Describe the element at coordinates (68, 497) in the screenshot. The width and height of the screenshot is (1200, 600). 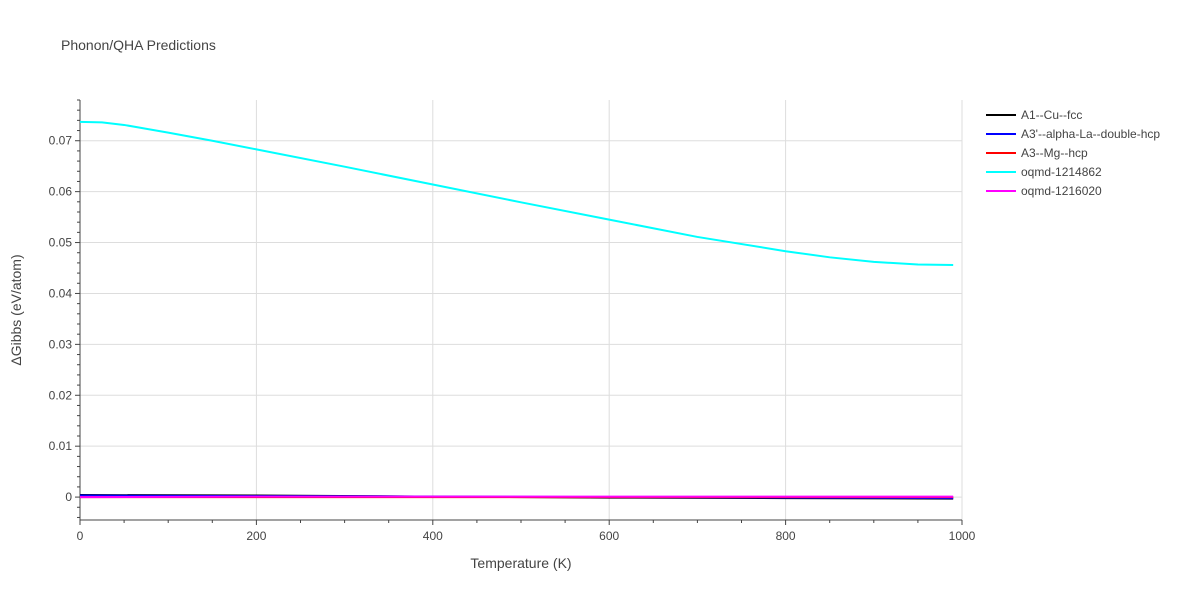
I see `y-tick-label: 0` at that location.